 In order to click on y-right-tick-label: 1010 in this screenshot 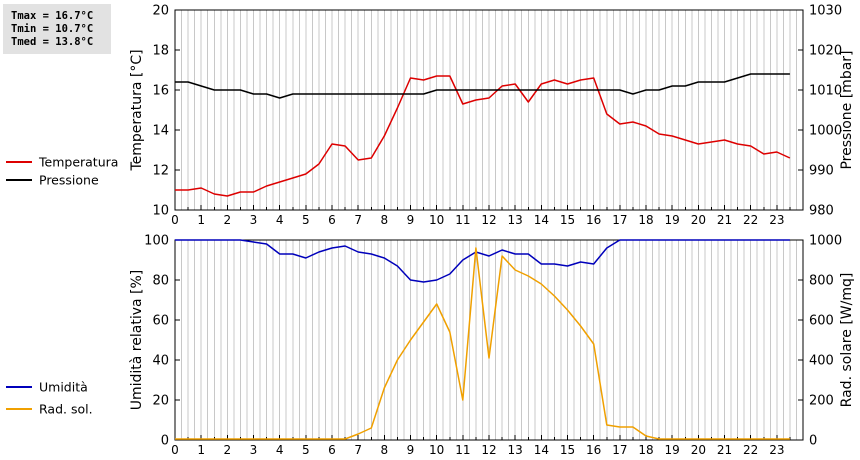, I will do `click(825, 91)`.